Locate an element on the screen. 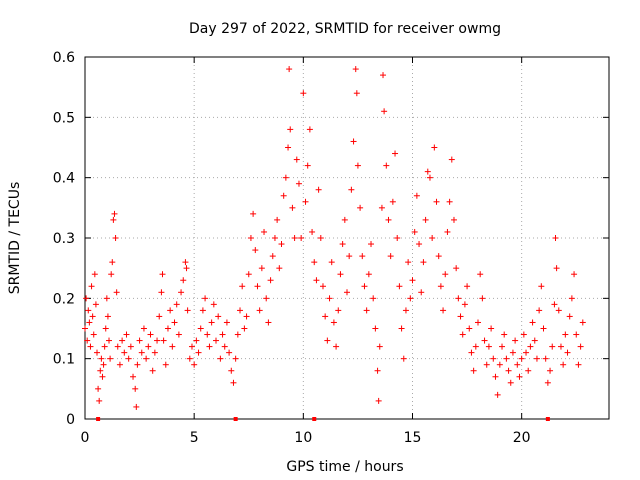 The image size is (640, 480). x-axis-label: GPS time / hours is located at coordinates (344, 467).